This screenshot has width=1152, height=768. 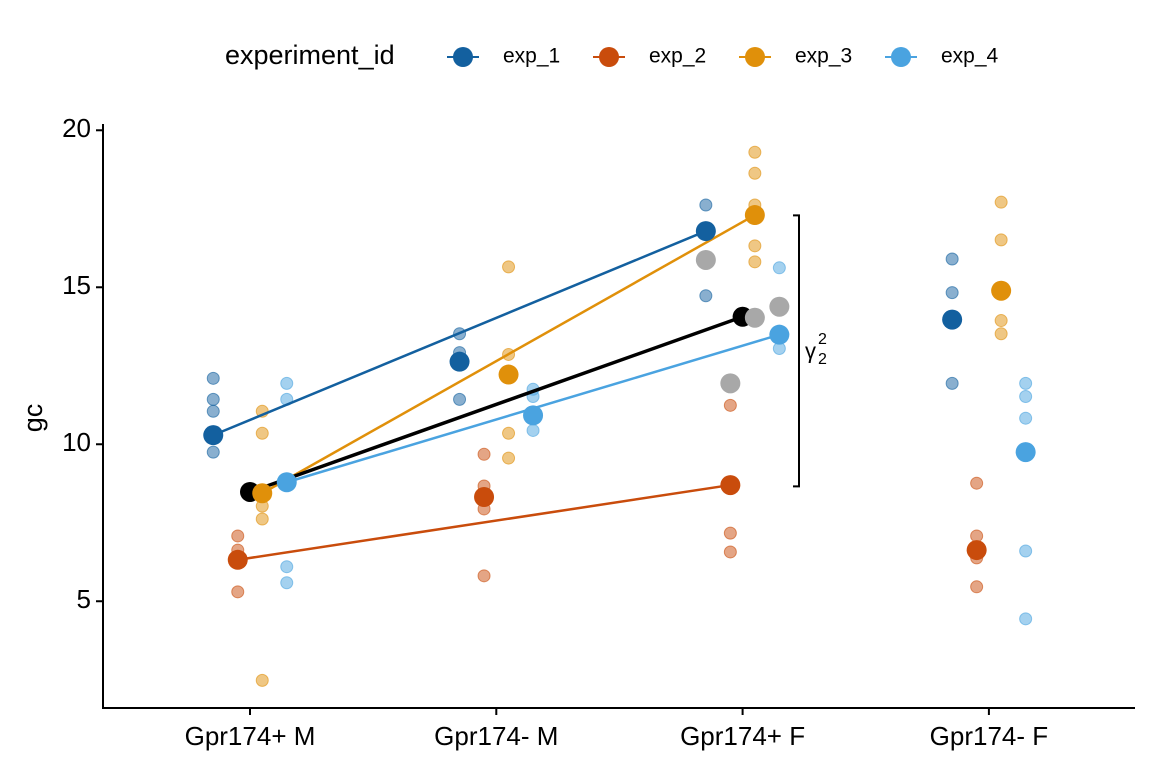 I want to click on y-tick-label: 20, so click(x=76, y=128).